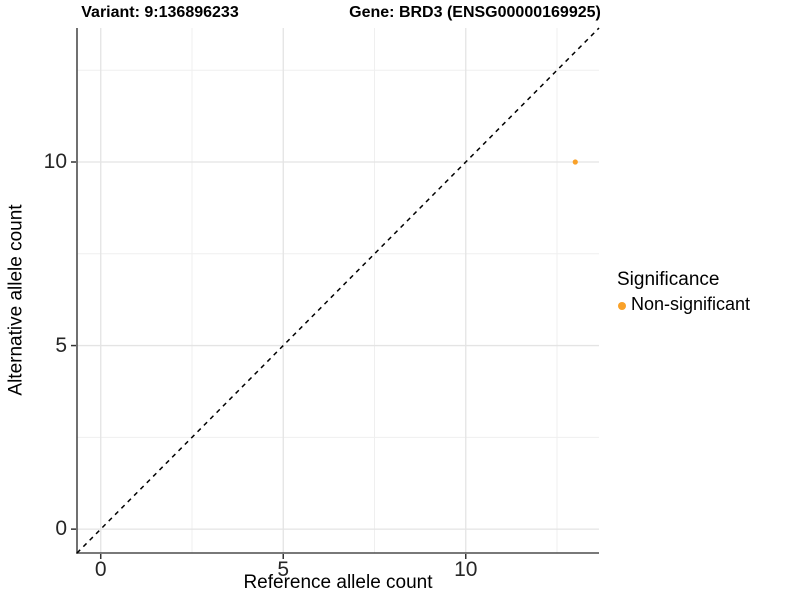 The image size is (800, 600). I want to click on x-tick-label: 10, so click(466, 569).